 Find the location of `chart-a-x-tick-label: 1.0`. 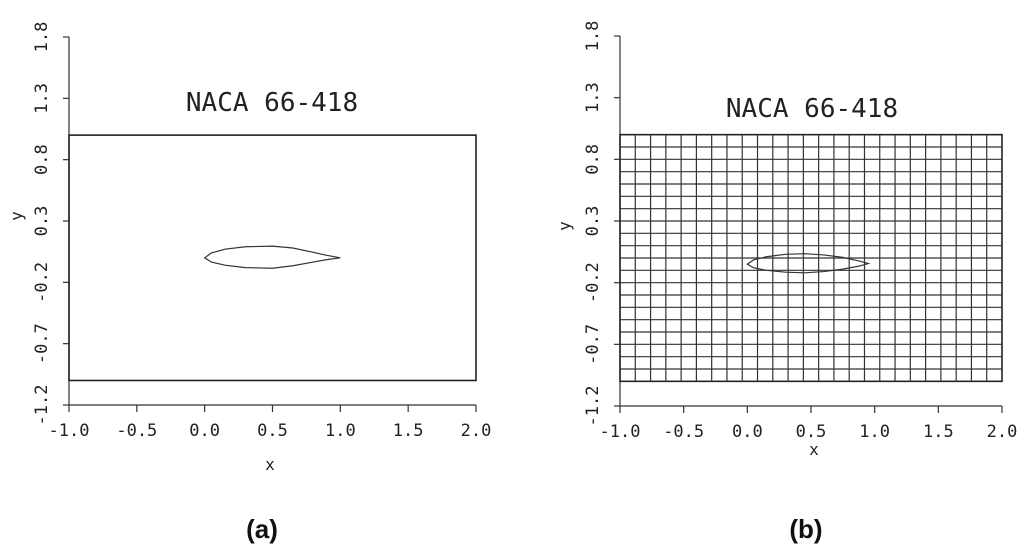

chart-a-x-tick-label: 1.0 is located at coordinates (340, 431).